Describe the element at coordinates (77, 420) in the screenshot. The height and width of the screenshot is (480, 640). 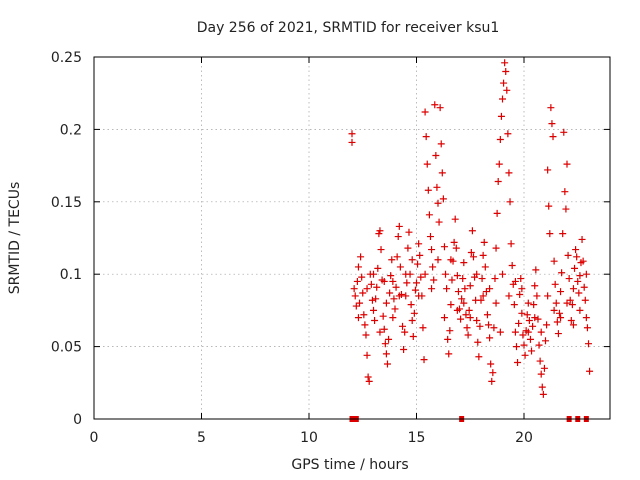
I see `y-tick-label: 0` at that location.